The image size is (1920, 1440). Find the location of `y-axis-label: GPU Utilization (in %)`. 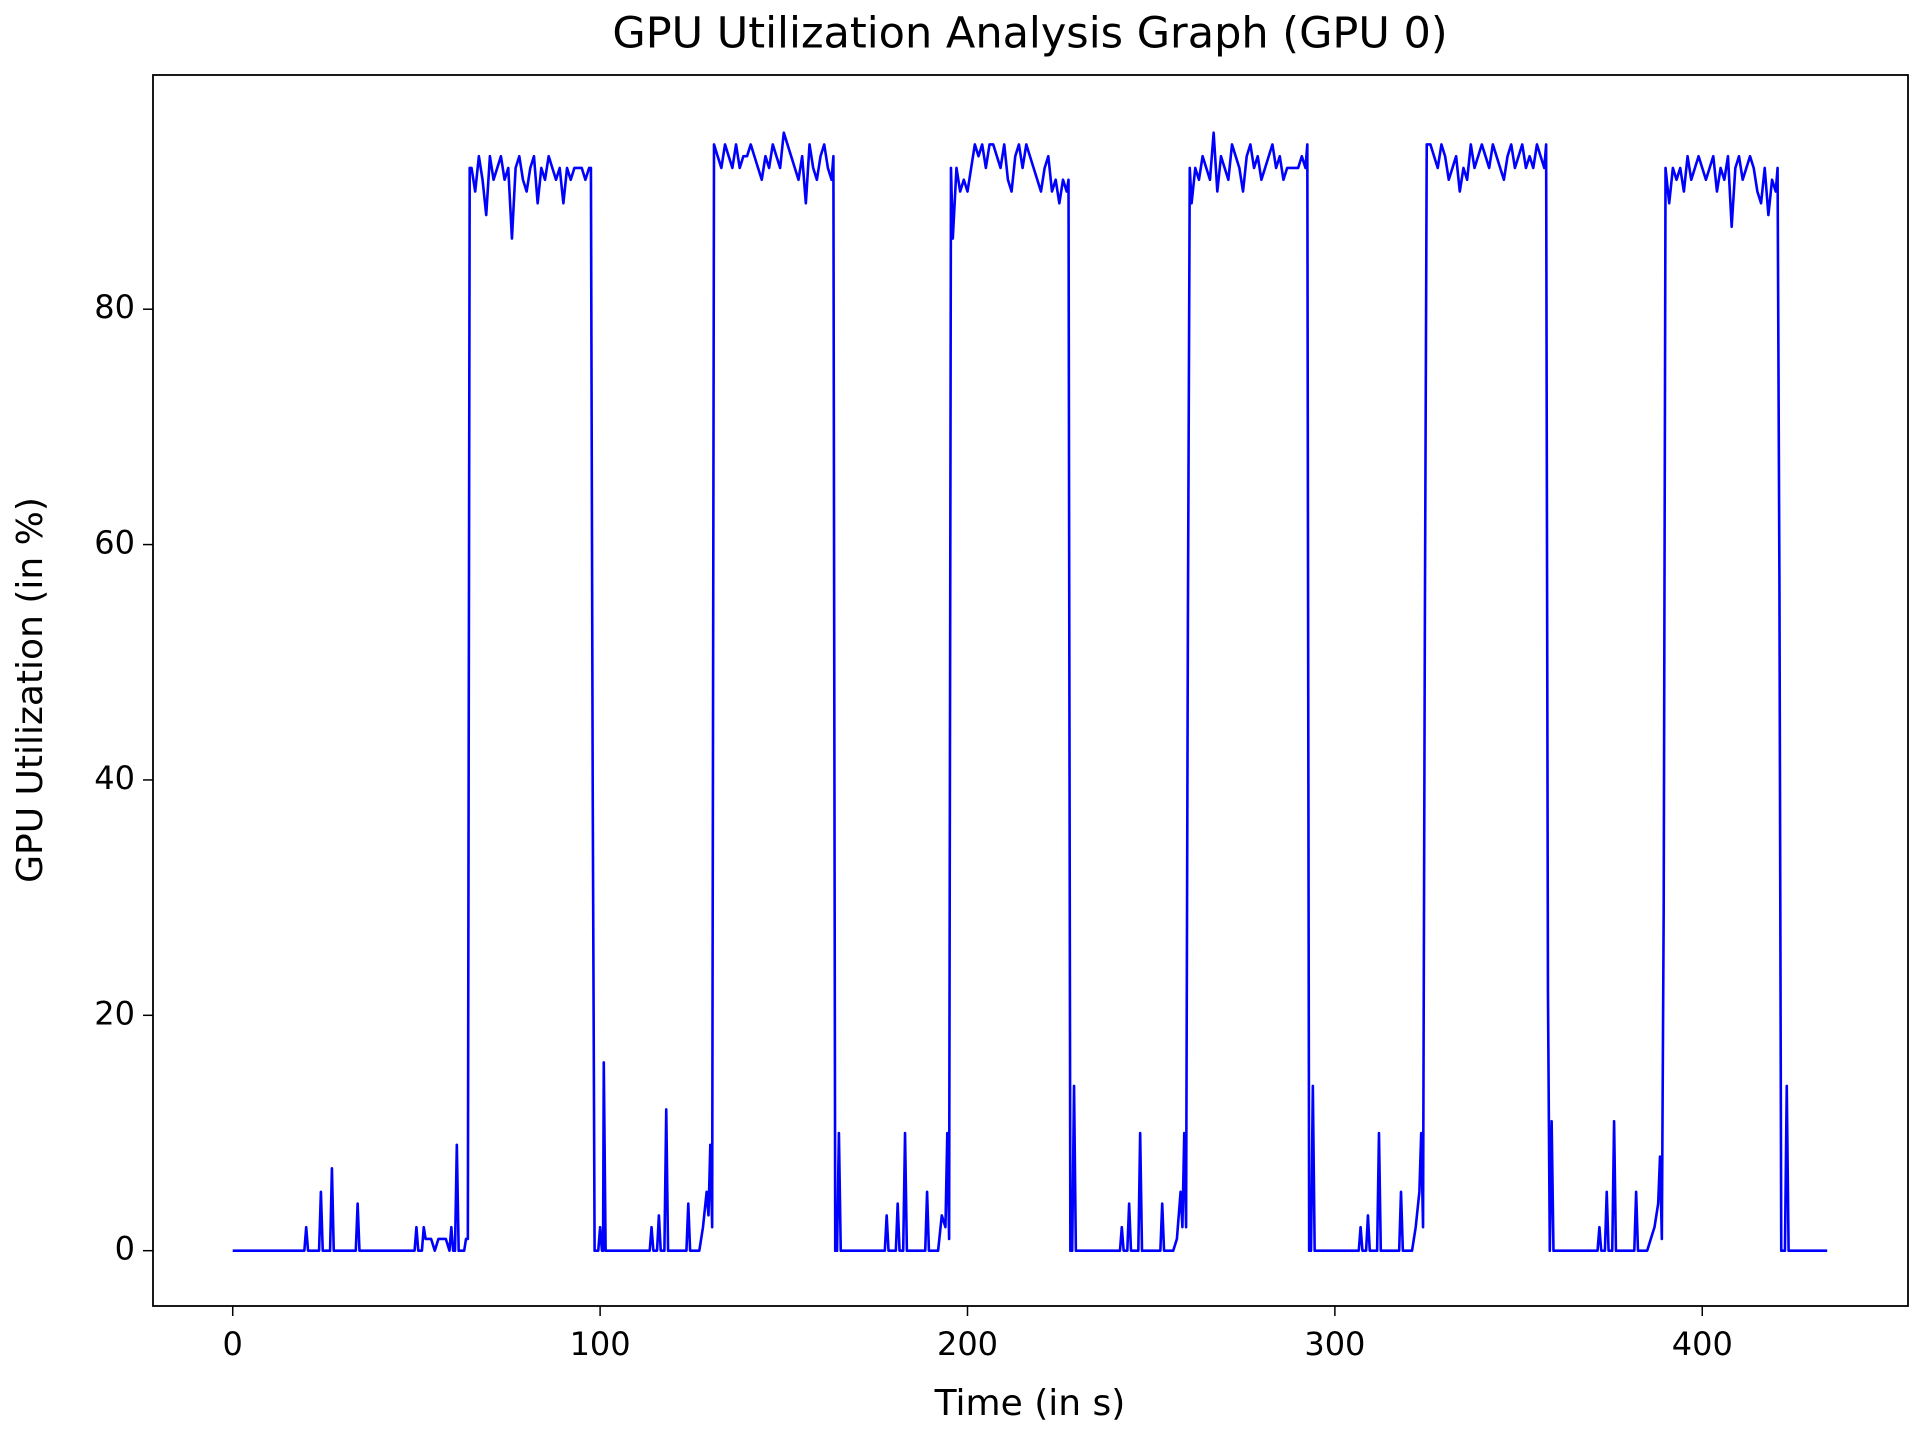

y-axis-label: GPU Utilization (in %) is located at coordinates (30, 690).